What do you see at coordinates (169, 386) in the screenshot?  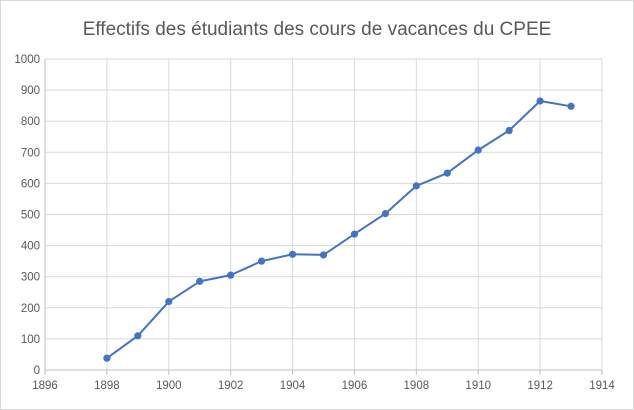 I see `x-tick-label: 1900` at bounding box center [169, 386].